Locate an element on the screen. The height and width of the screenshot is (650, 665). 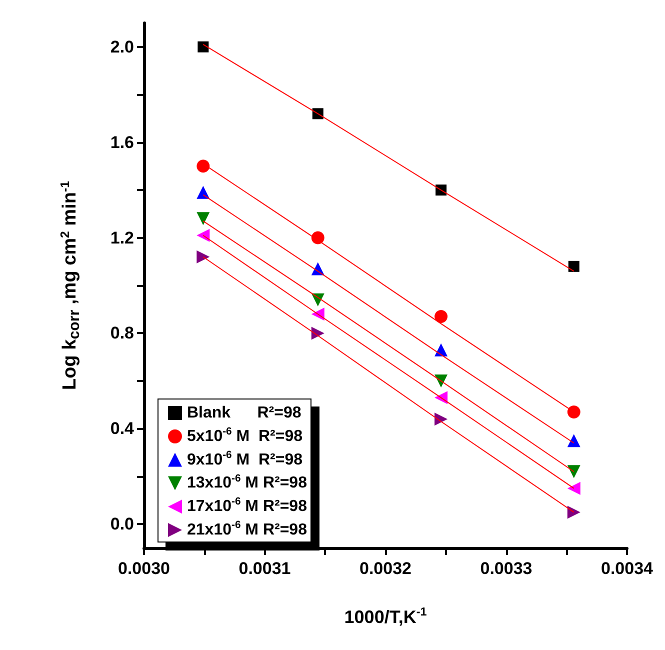
x-tick-label: 0.0031 is located at coordinates (264, 568).